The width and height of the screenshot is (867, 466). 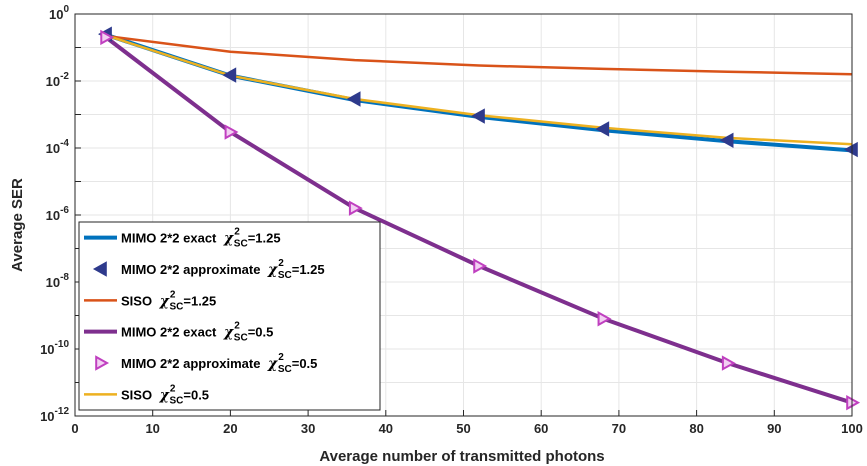 What do you see at coordinates (168, 300) in the screenshot?
I see `legend-label: SISO χ2 SC=1.25` at bounding box center [168, 300].